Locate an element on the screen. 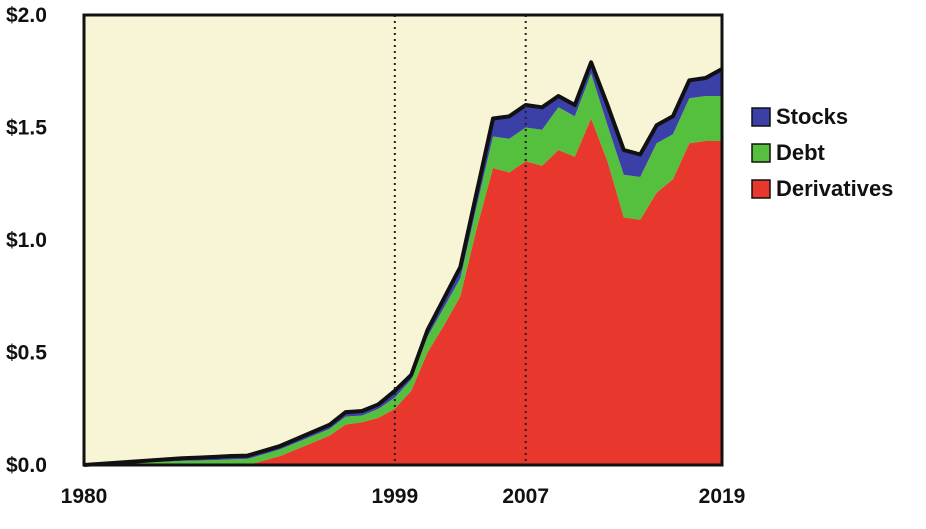 This screenshot has height=529, width=926. y-tick-label: $1.0 is located at coordinates (26, 240).